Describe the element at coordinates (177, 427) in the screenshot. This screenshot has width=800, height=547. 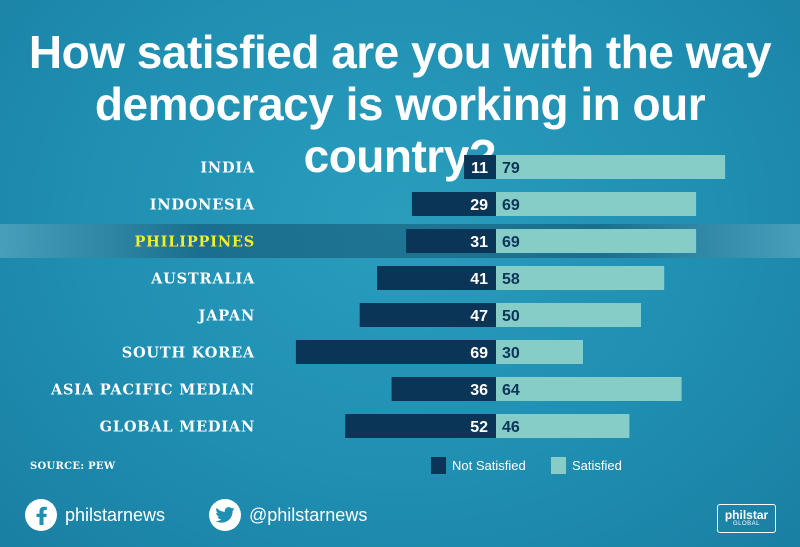
I see `category-label-global-median: GLOBAL MEDIAN` at that location.